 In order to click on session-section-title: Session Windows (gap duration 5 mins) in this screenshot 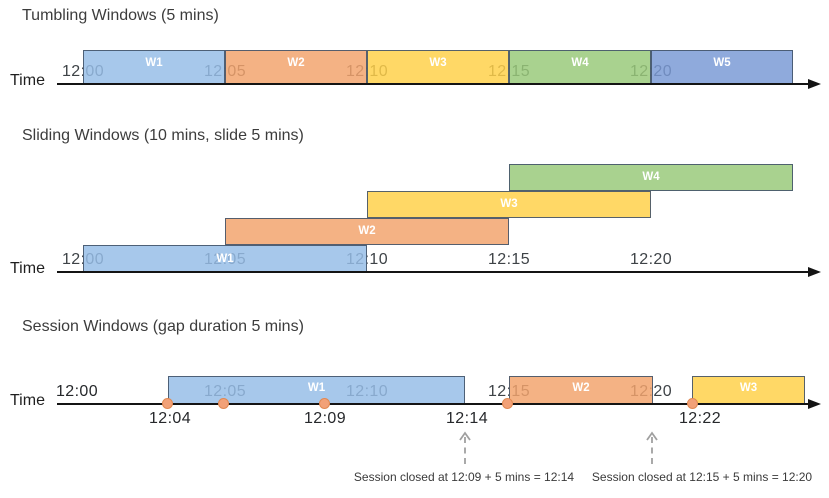, I will do `click(163, 326)`.